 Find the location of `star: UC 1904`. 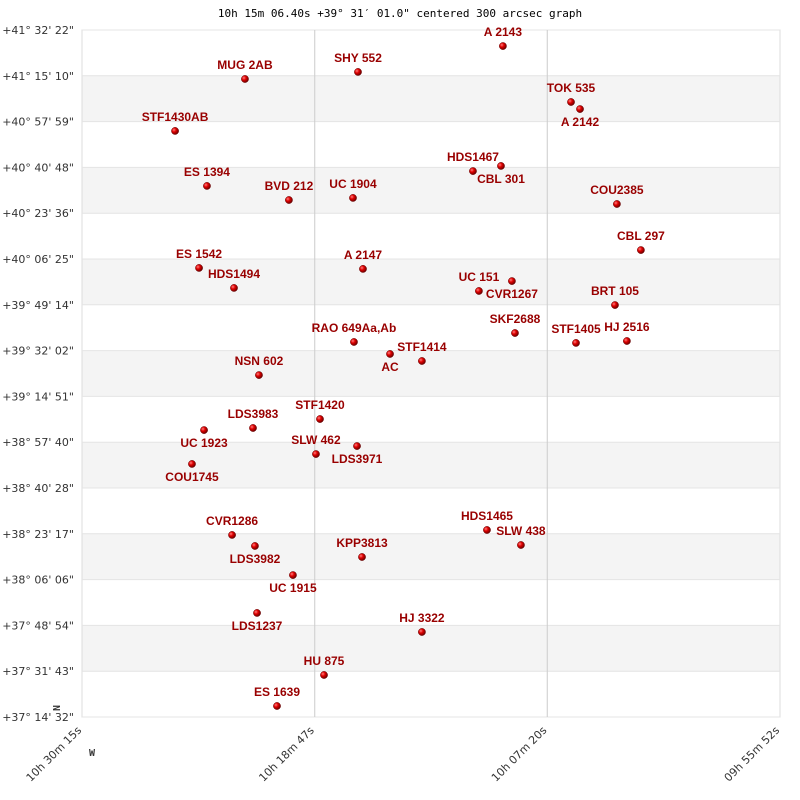

star: UC 1904 is located at coordinates (353, 189).